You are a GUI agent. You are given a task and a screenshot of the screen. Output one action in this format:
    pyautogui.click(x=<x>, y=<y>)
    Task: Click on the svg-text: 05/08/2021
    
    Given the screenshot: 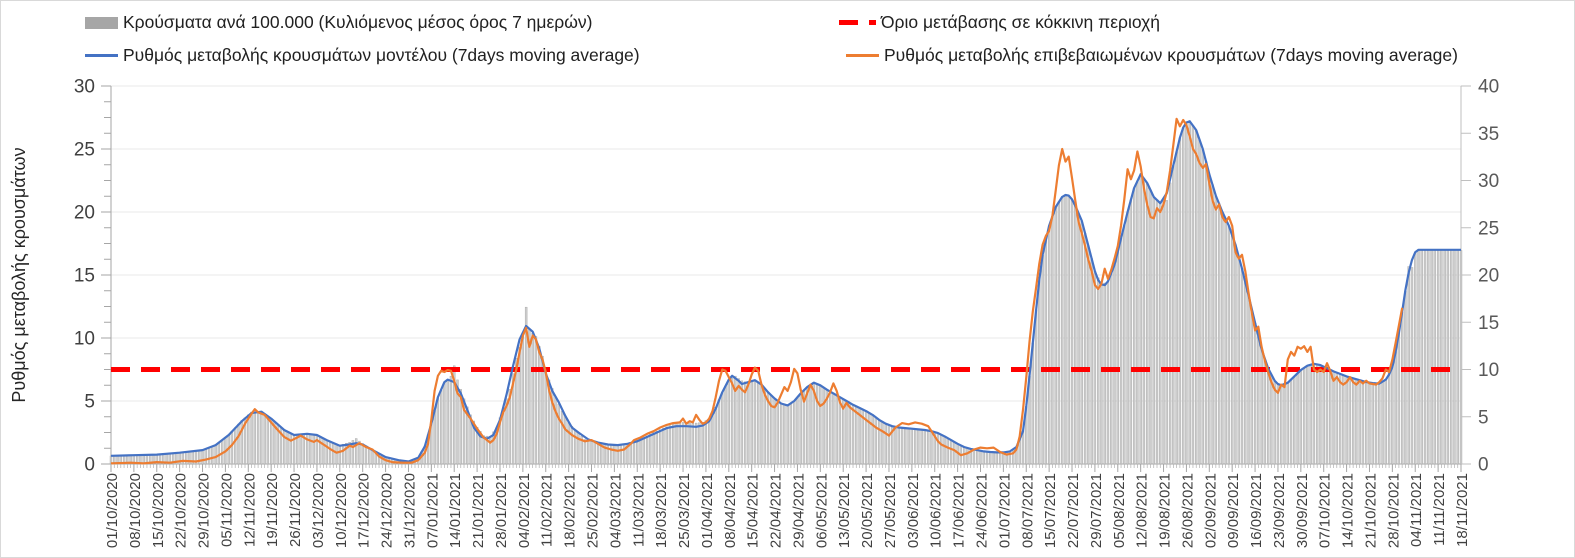 What is the action you would take?
    pyautogui.click(x=1119, y=510)
    